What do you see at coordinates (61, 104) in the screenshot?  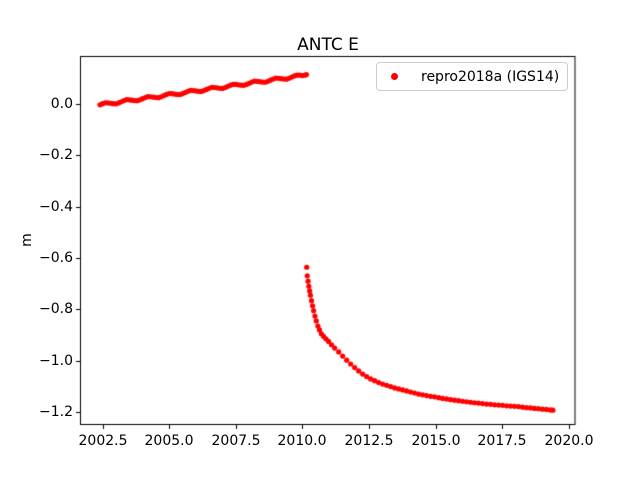 I see `y-tick-label: 0.0` at bounding box center [61, 104].